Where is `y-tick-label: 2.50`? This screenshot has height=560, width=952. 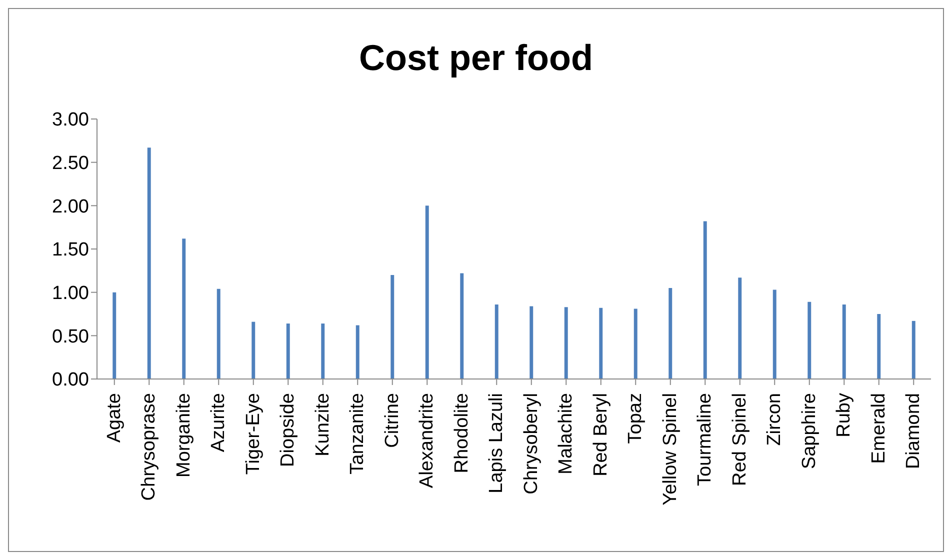 y-tick-label: 2.50 is located at coordinates (70, 163).